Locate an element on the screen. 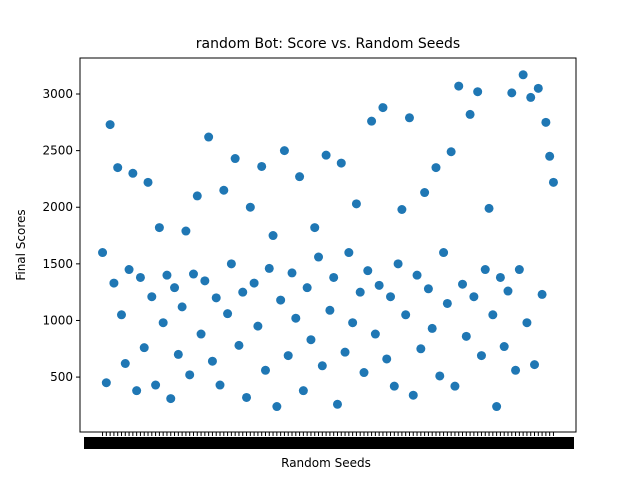 The image size is (640, 484). x-axis-label: Random Seeds is located at coordinates (326, 463).